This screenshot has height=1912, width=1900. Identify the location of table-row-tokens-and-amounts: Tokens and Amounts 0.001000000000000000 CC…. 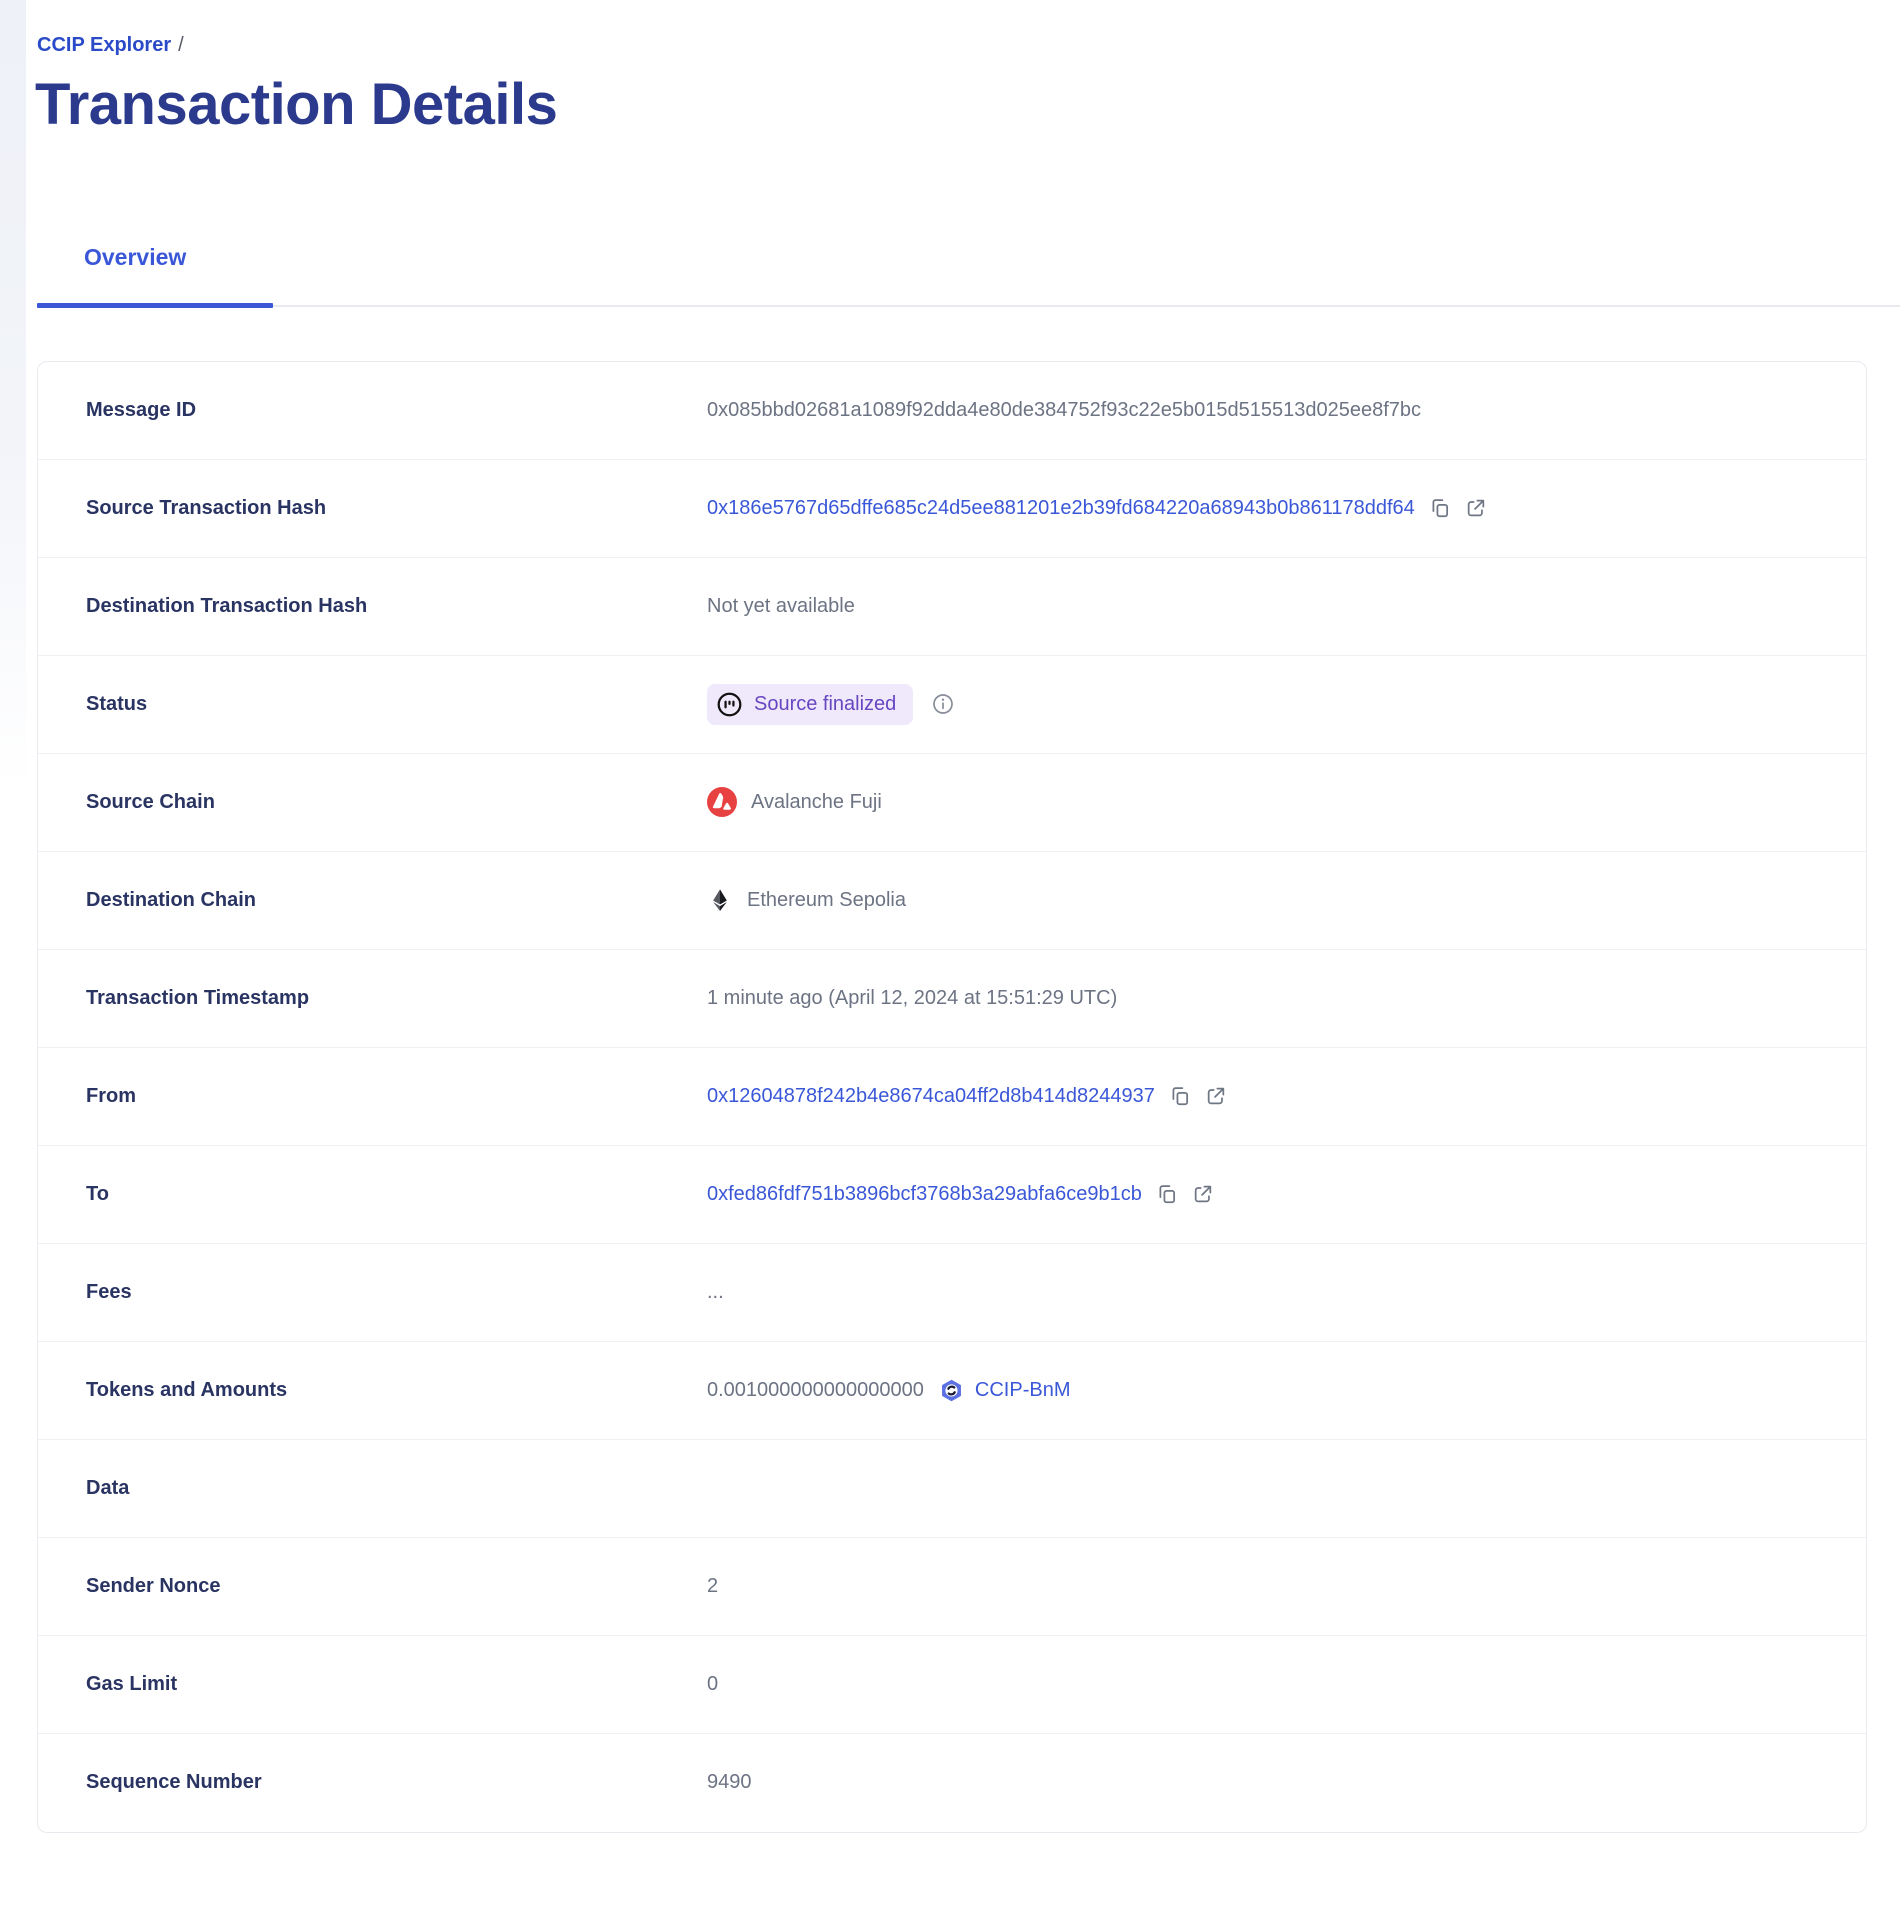
(952, 1391).